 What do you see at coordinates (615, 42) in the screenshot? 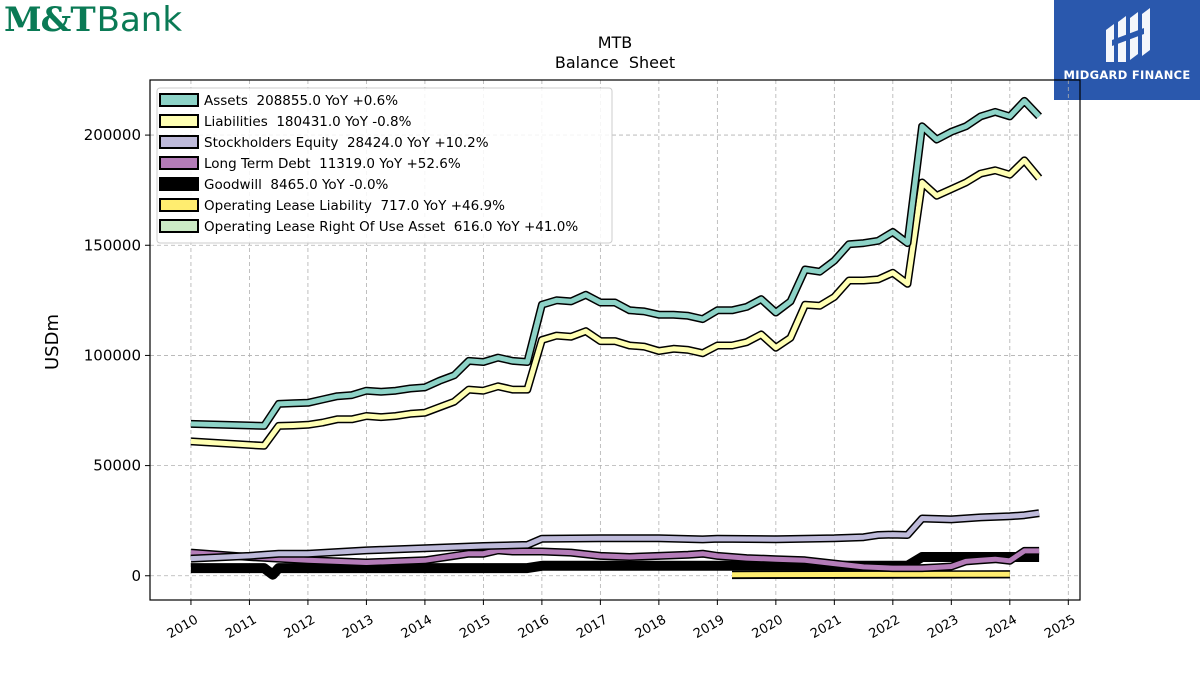
I see `chart-title: MTB` at bounding box center [615, 42].